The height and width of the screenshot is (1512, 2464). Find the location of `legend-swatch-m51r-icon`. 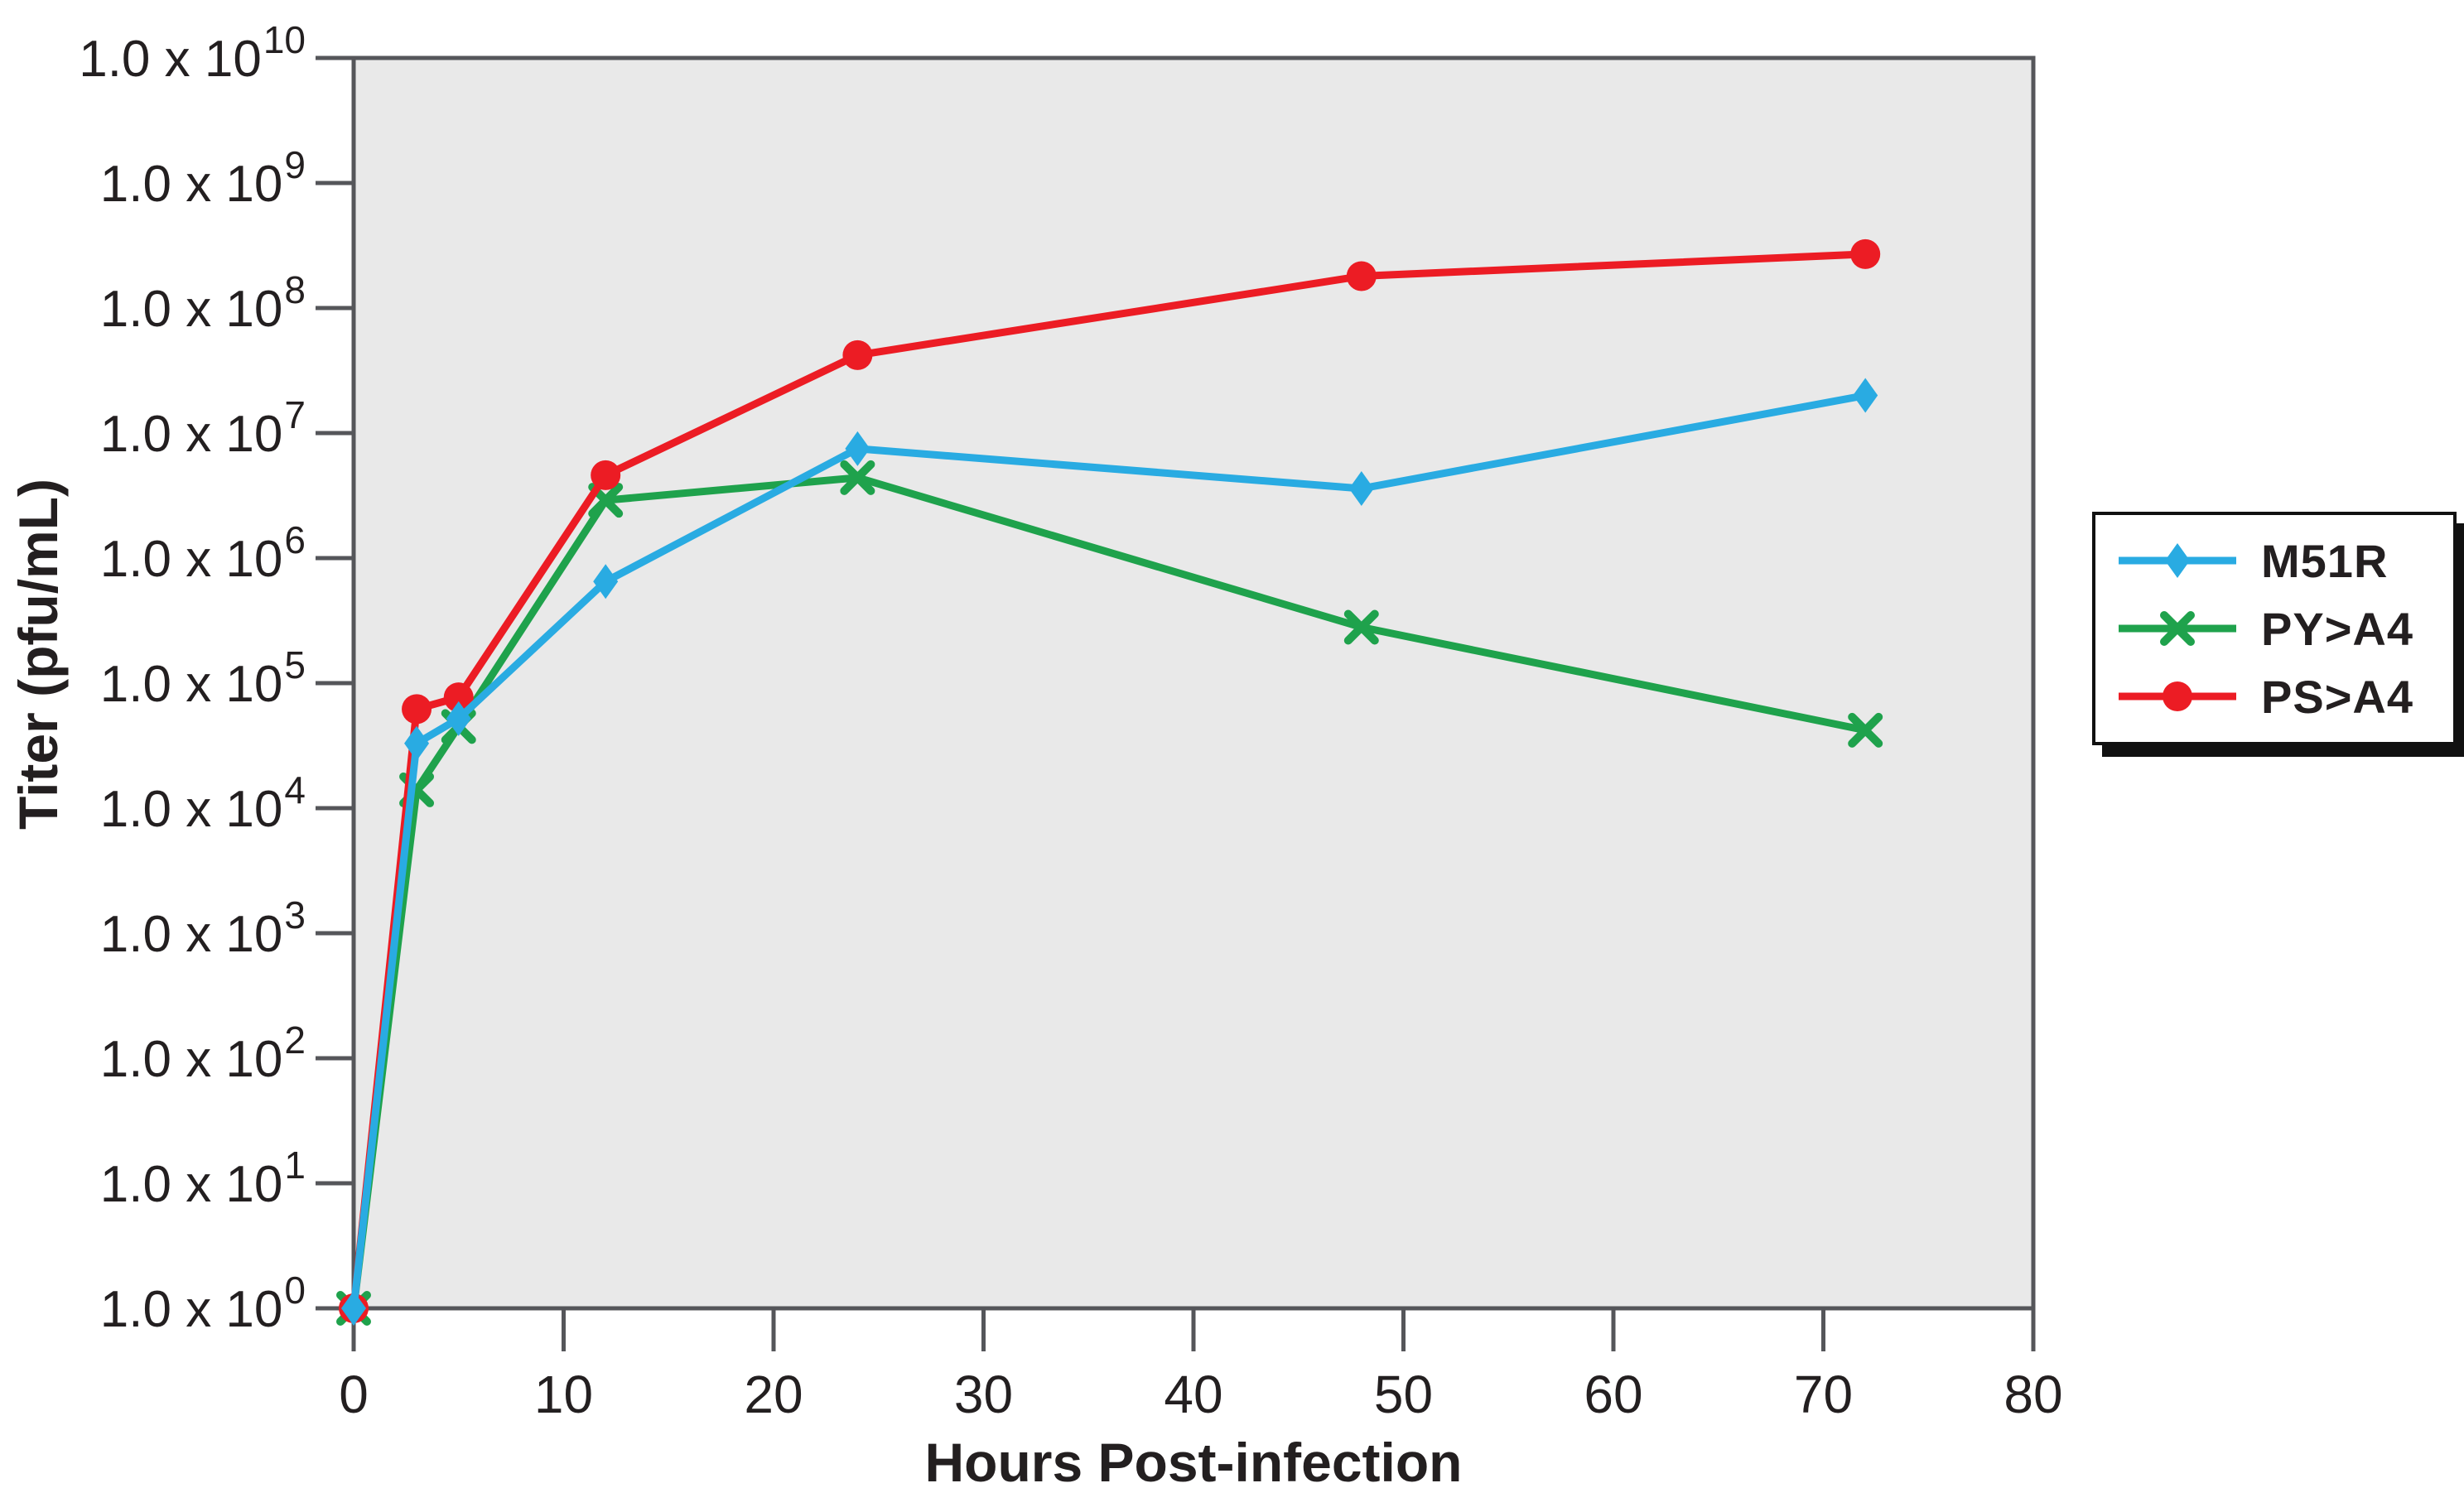

legend-swatch-m51r-icon is located at coordinates (2177, 560).